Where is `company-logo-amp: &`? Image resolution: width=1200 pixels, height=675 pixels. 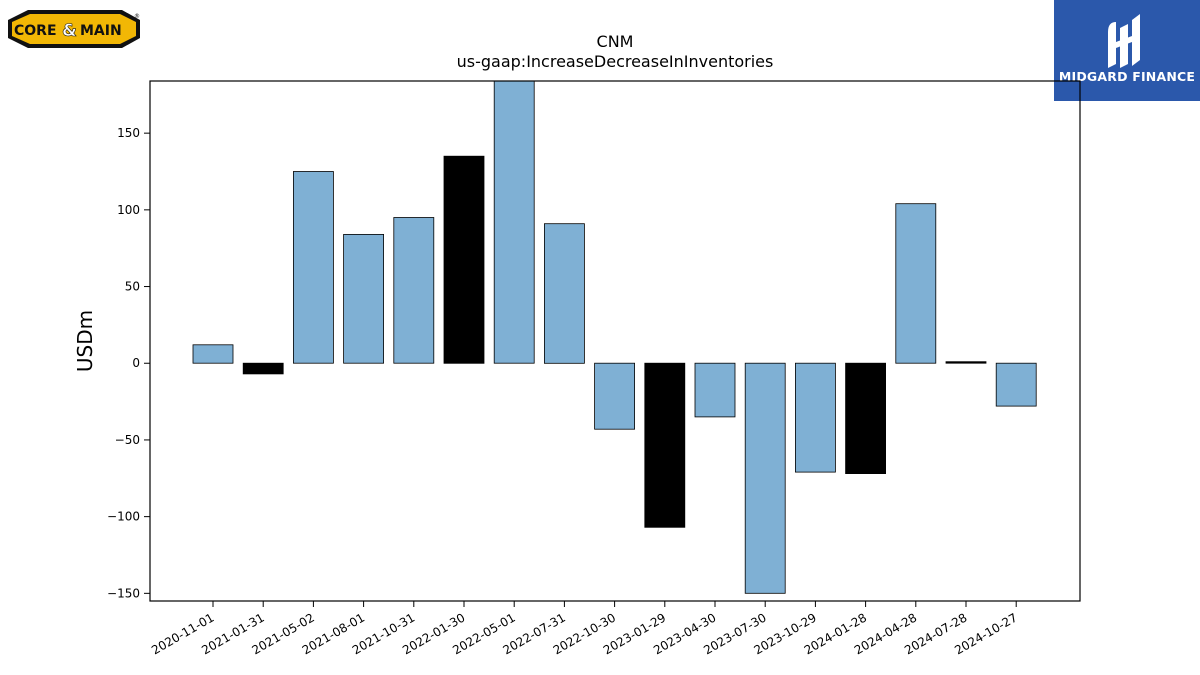 company-logo-amp: & is located at coordinates (69, 31).